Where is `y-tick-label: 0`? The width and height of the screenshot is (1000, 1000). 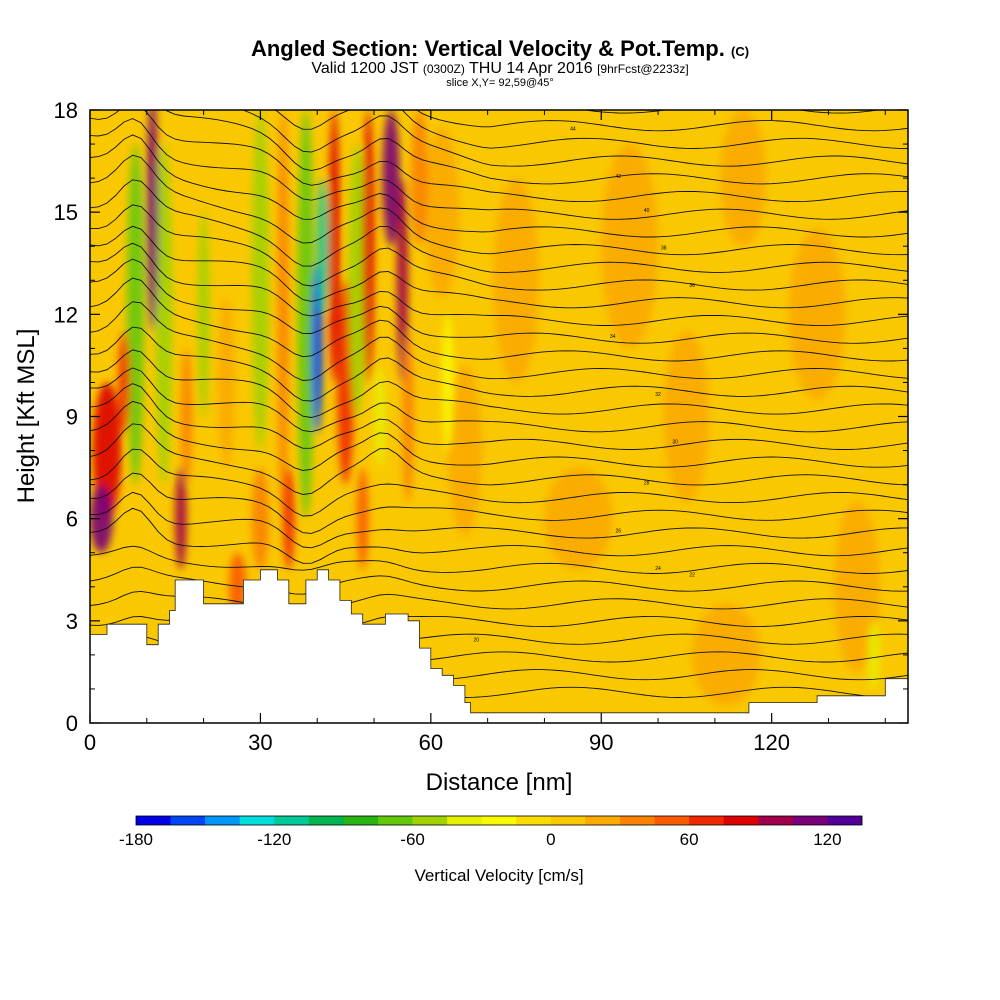
y-tick-label: 0 is located at coordinates (72, 723).